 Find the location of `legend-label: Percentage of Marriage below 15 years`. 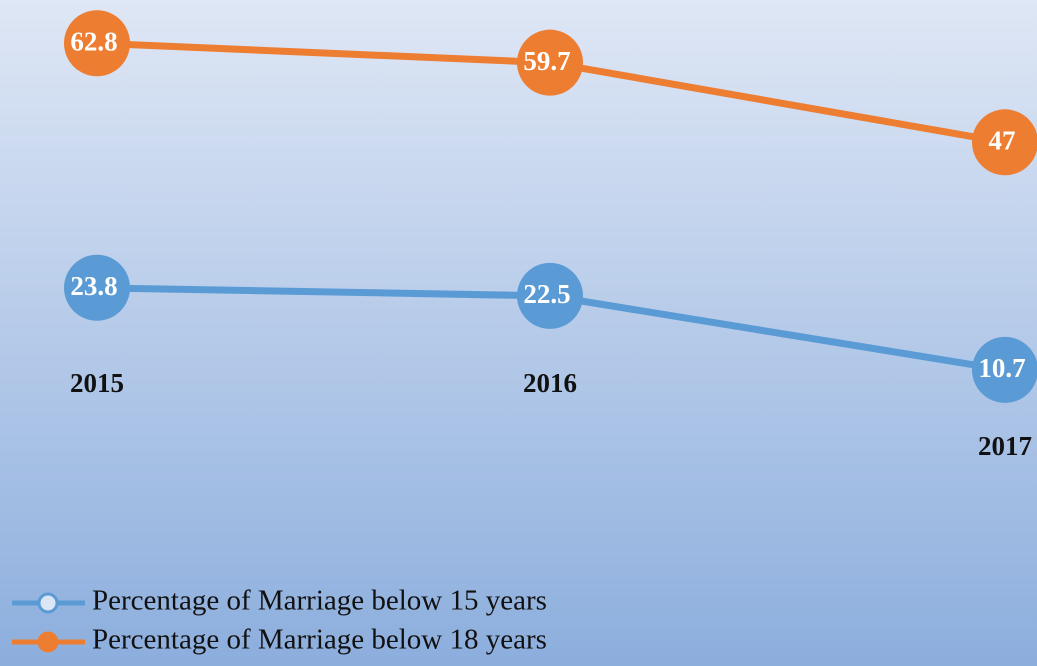

legend-label: Percentage of Marriage below 15 years is located at coordinates (319, 601).